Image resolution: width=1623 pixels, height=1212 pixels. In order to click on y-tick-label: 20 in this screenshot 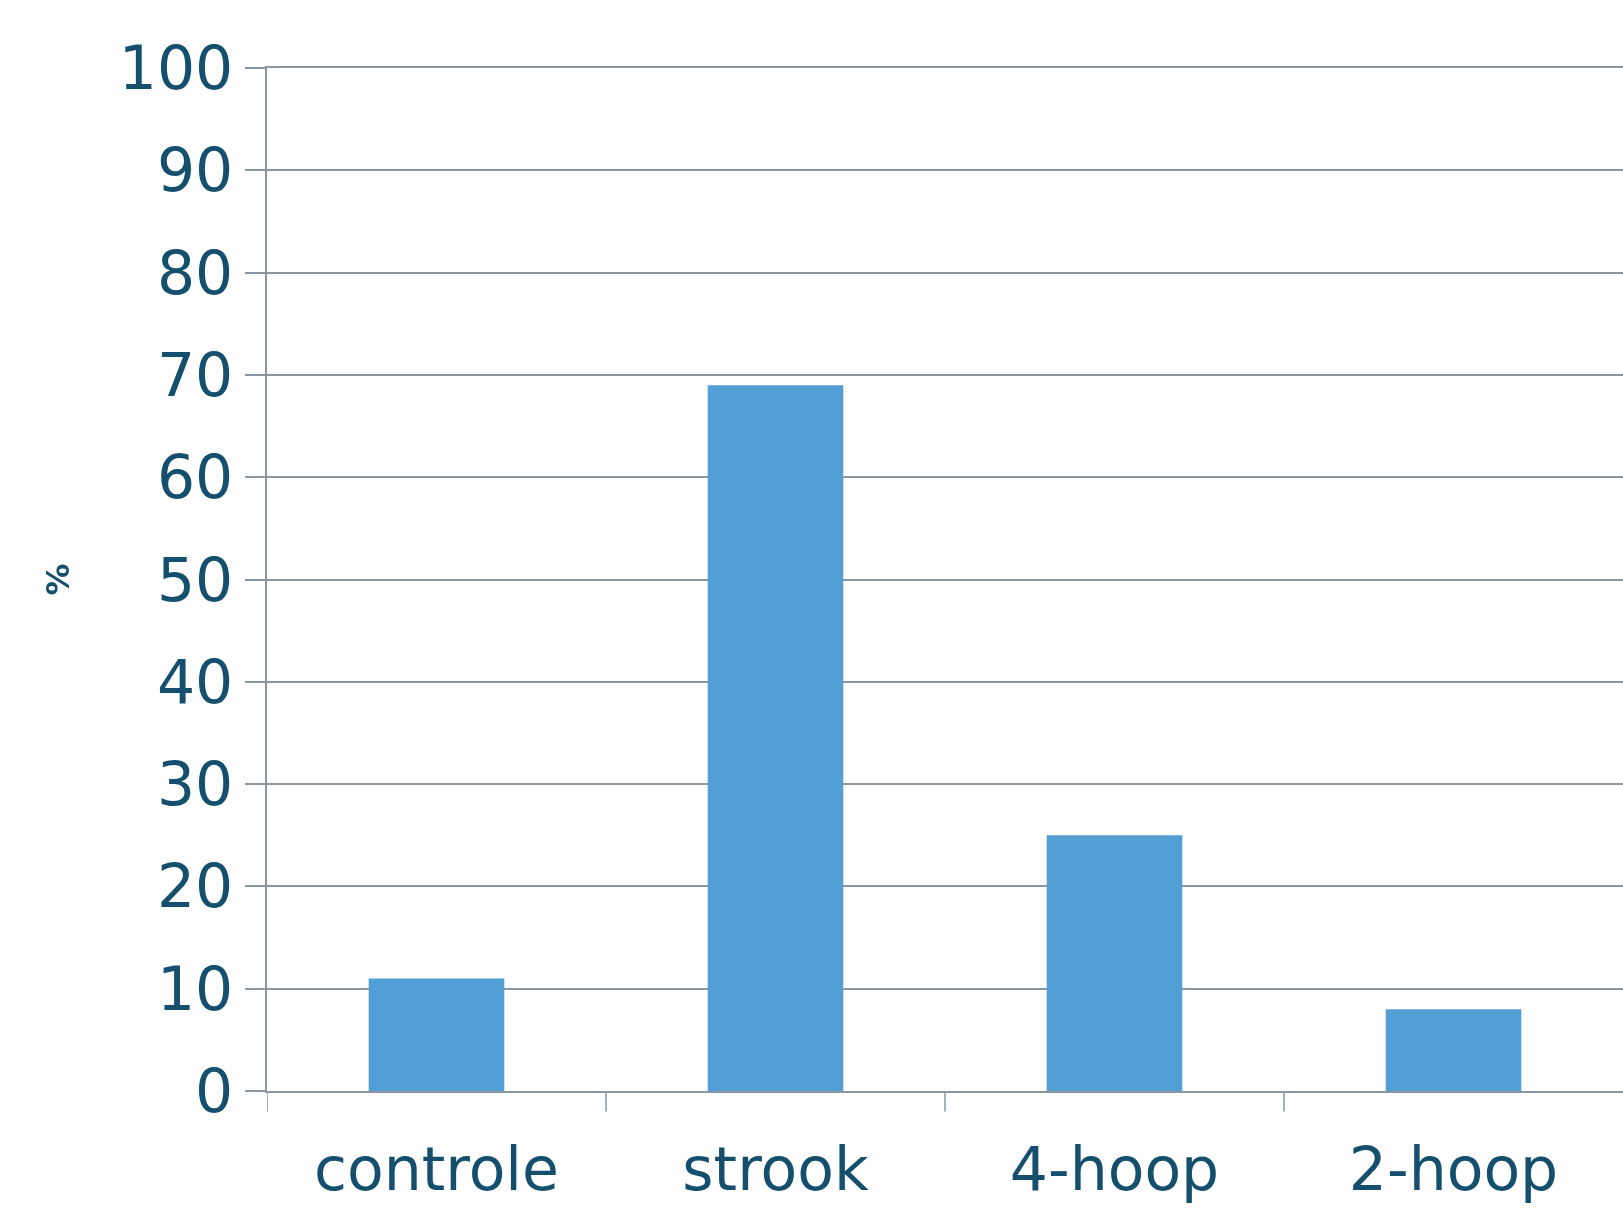, I will do `click(195, 886)`.